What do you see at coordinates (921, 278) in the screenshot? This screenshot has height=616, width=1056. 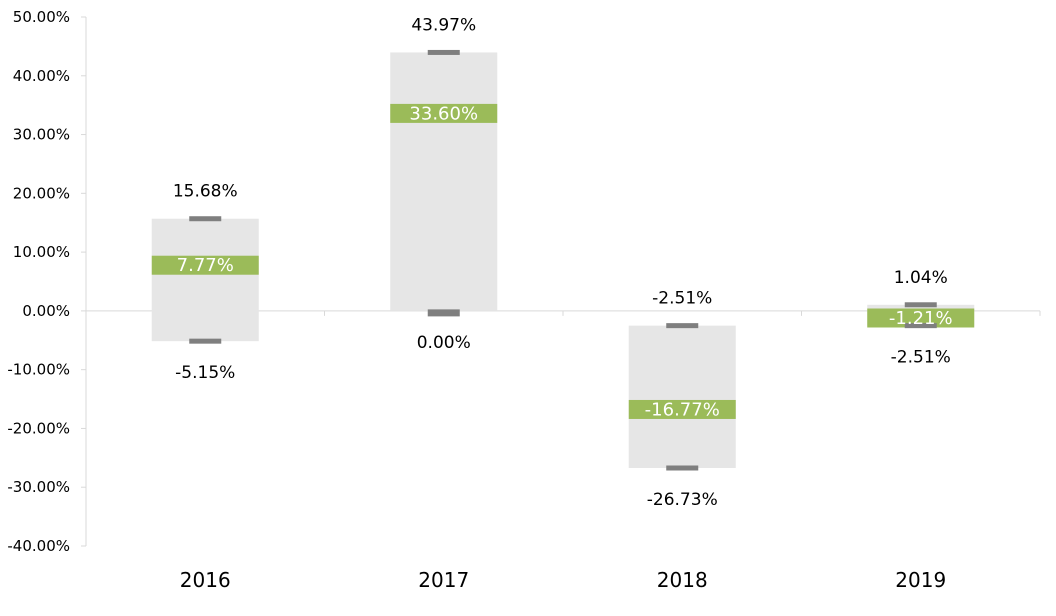 I see `max-label: 1.04%` at bounding box center [921, 278].